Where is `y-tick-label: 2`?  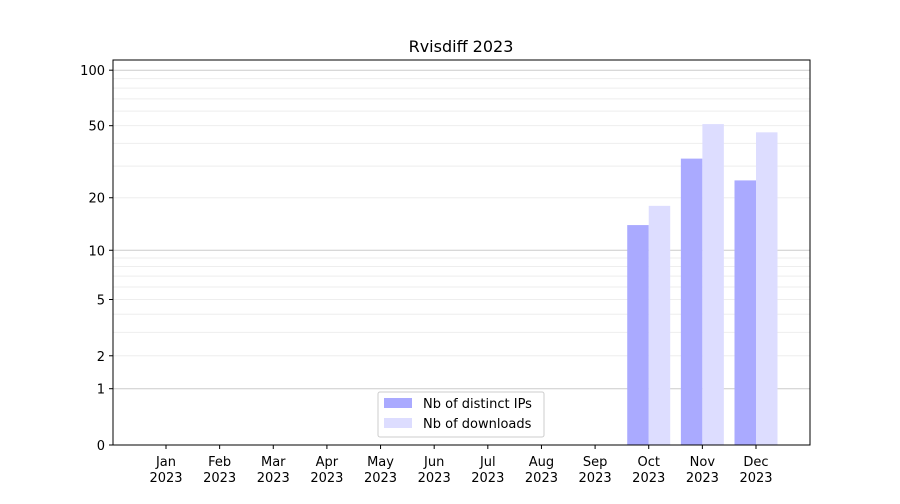 y-tick-label: 2 is located at coordinates (101, 357).